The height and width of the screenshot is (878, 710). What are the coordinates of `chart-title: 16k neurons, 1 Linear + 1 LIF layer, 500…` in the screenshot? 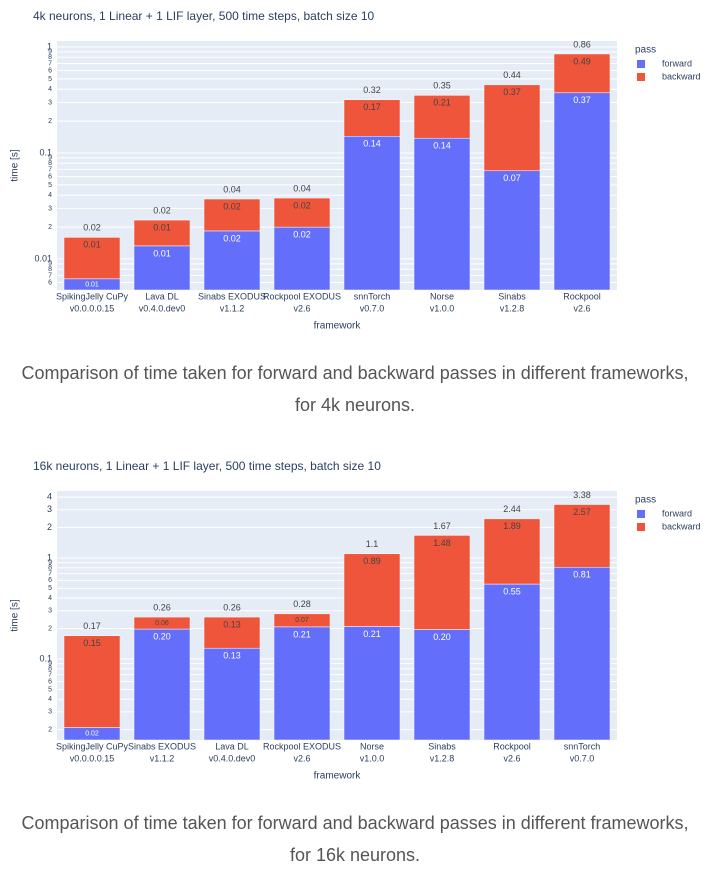 It's located at (207, 466).